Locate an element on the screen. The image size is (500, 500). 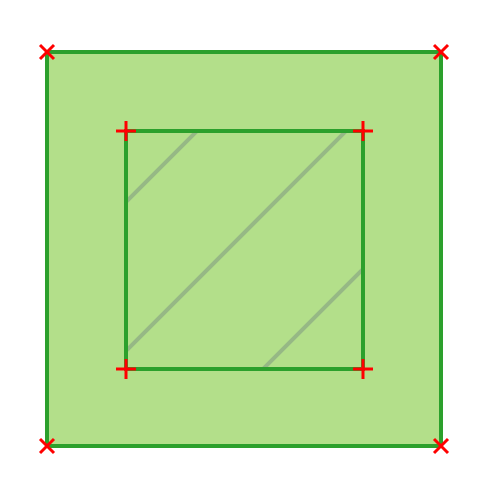
outer-vertex-top-left-marker is located at coordinates (47, 52).